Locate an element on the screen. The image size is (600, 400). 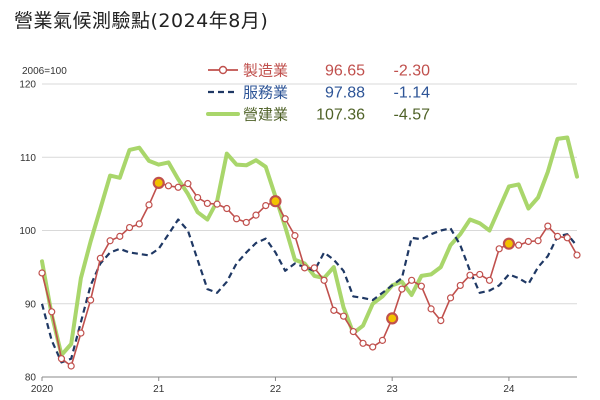
x-tick-label: 22 is located at coordinates (276, 389).